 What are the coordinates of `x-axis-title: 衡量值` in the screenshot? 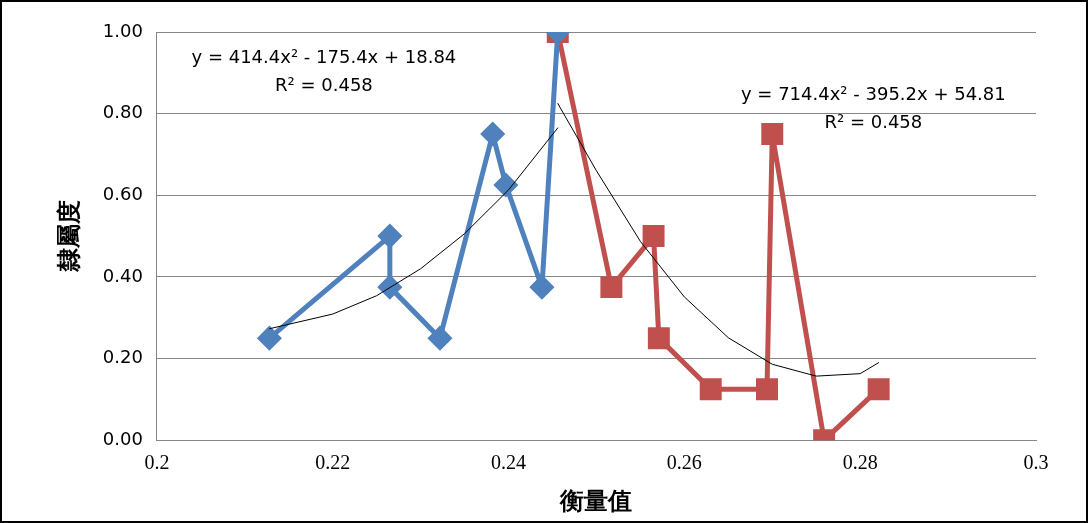 It's located at (596, 500).